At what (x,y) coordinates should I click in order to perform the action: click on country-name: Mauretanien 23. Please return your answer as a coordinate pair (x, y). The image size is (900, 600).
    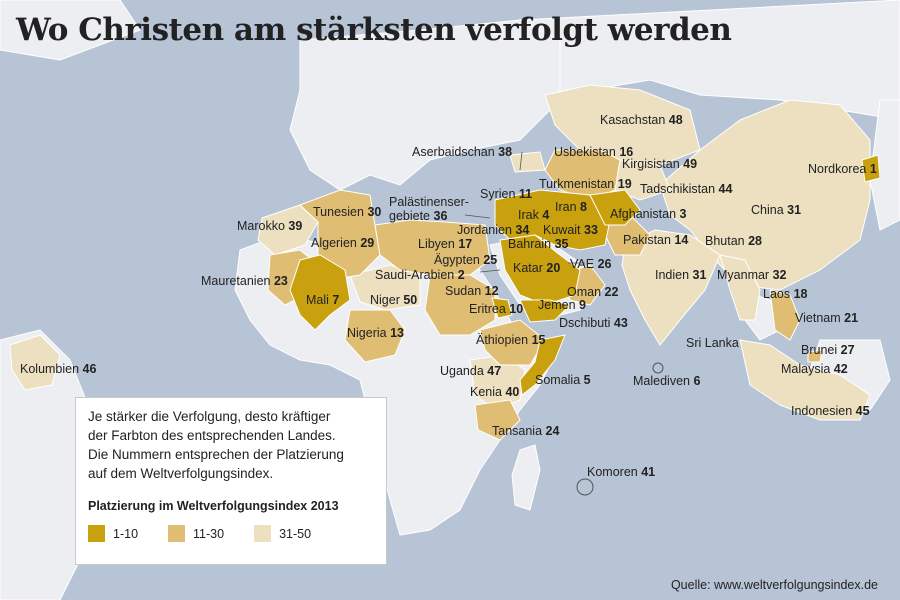
    Looking at the image, I should click on (244, 281).